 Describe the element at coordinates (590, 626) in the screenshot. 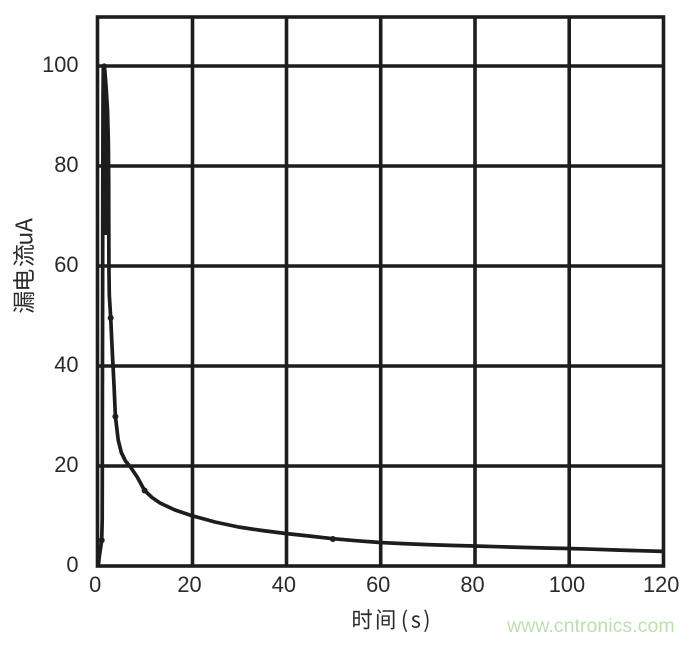

I see `svg-text: www.cntronics.com` at that location.